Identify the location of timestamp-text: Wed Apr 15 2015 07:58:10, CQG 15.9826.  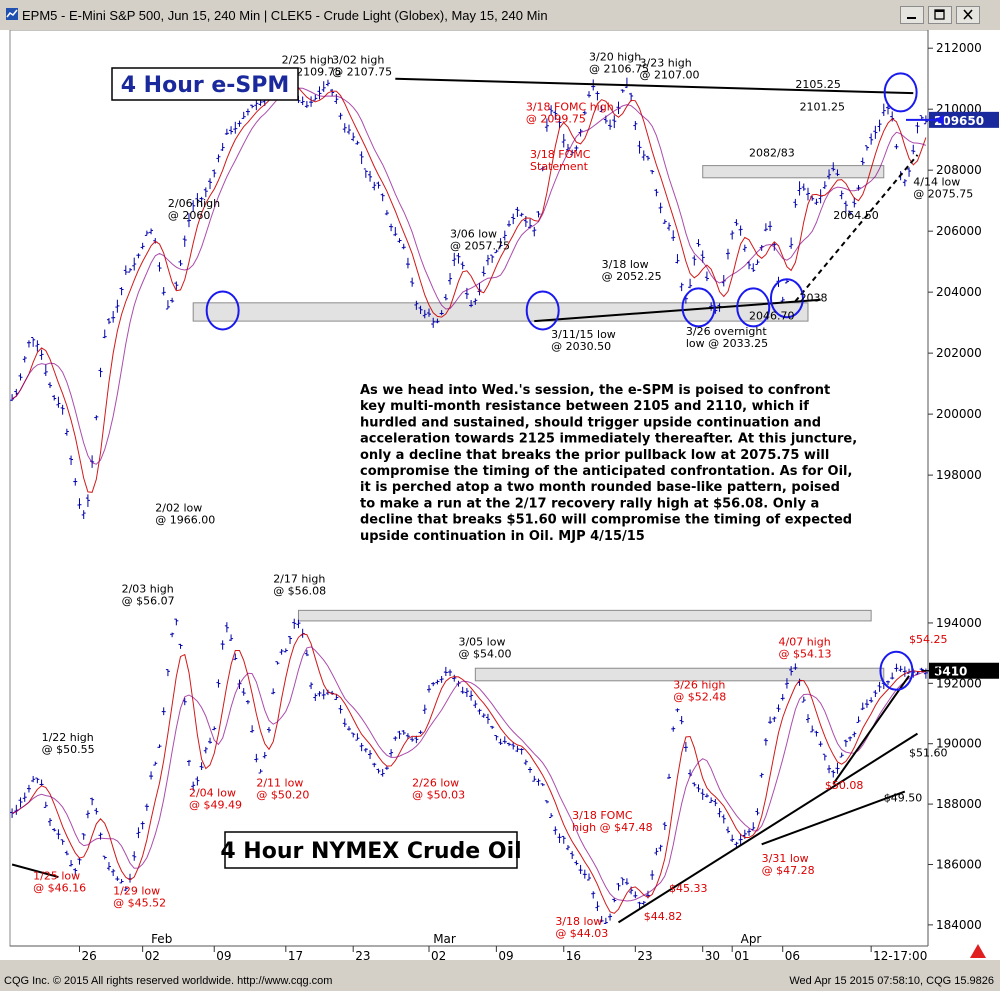
(891, 981).